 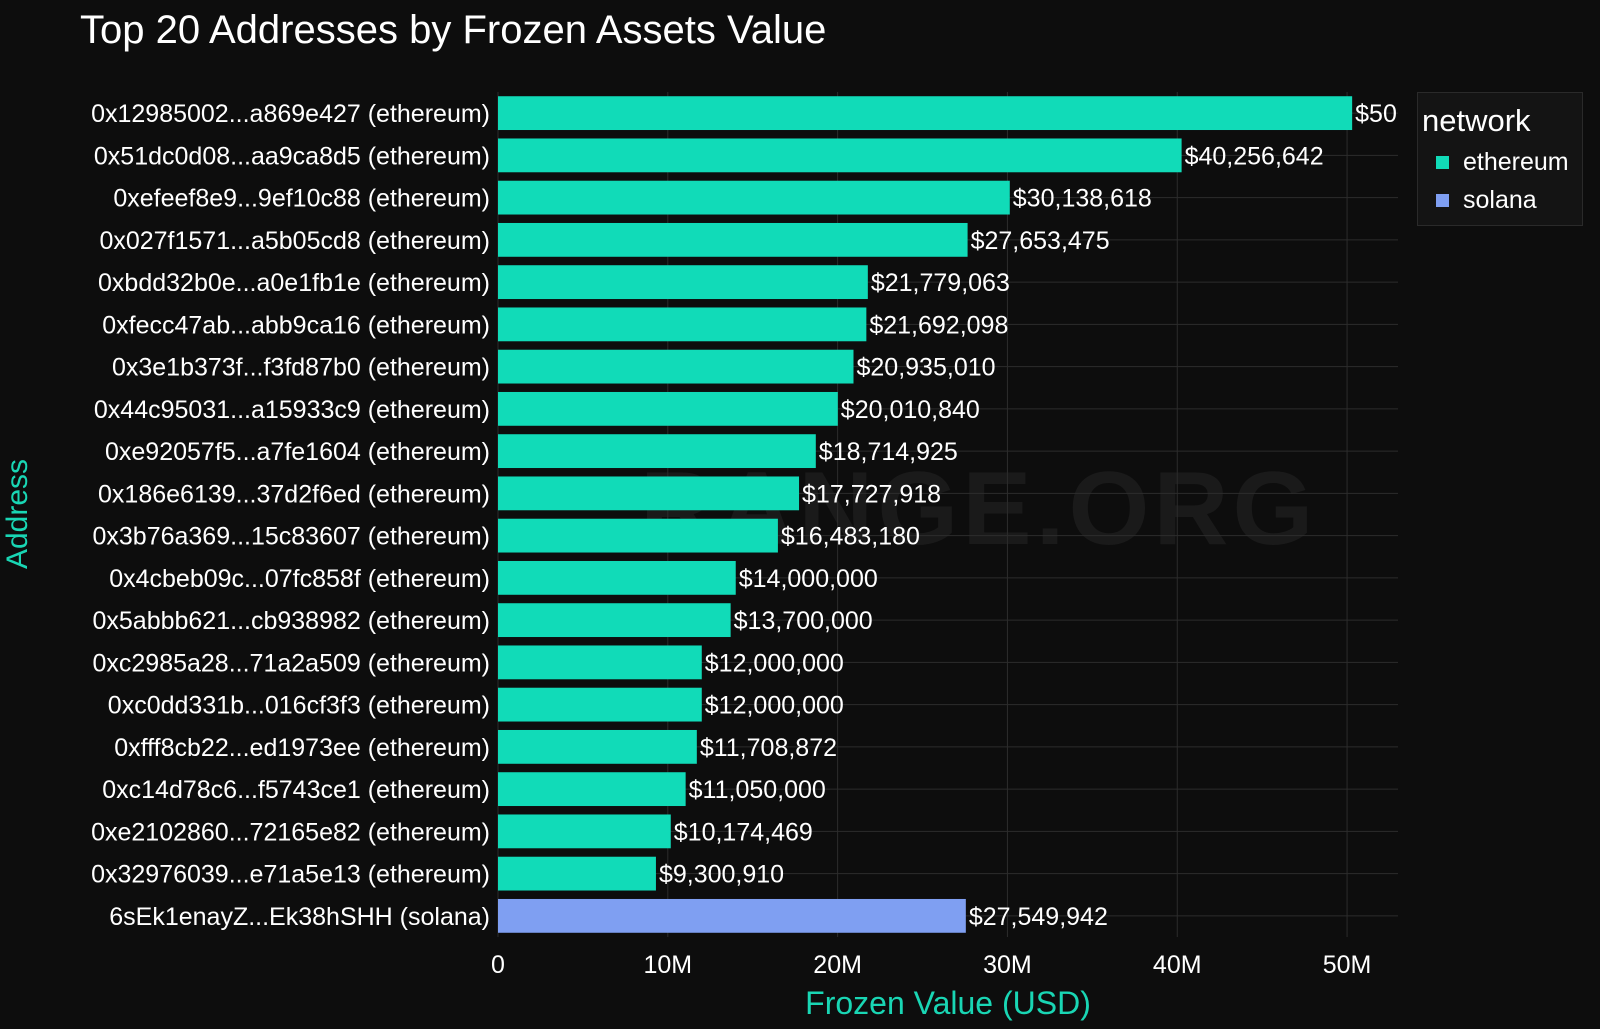 I want to click on y-tick-label: 0x027f1571...a5b05cd8 (ethereum), so click(x=294, y=241).